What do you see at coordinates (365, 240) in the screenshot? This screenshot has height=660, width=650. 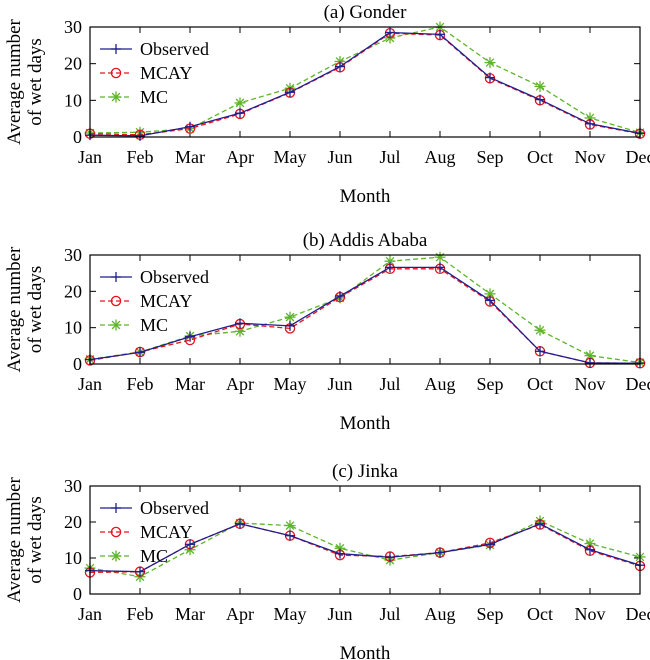 I see `chart-title: (b) Addis Ababa` at bounding box center [365, 240].